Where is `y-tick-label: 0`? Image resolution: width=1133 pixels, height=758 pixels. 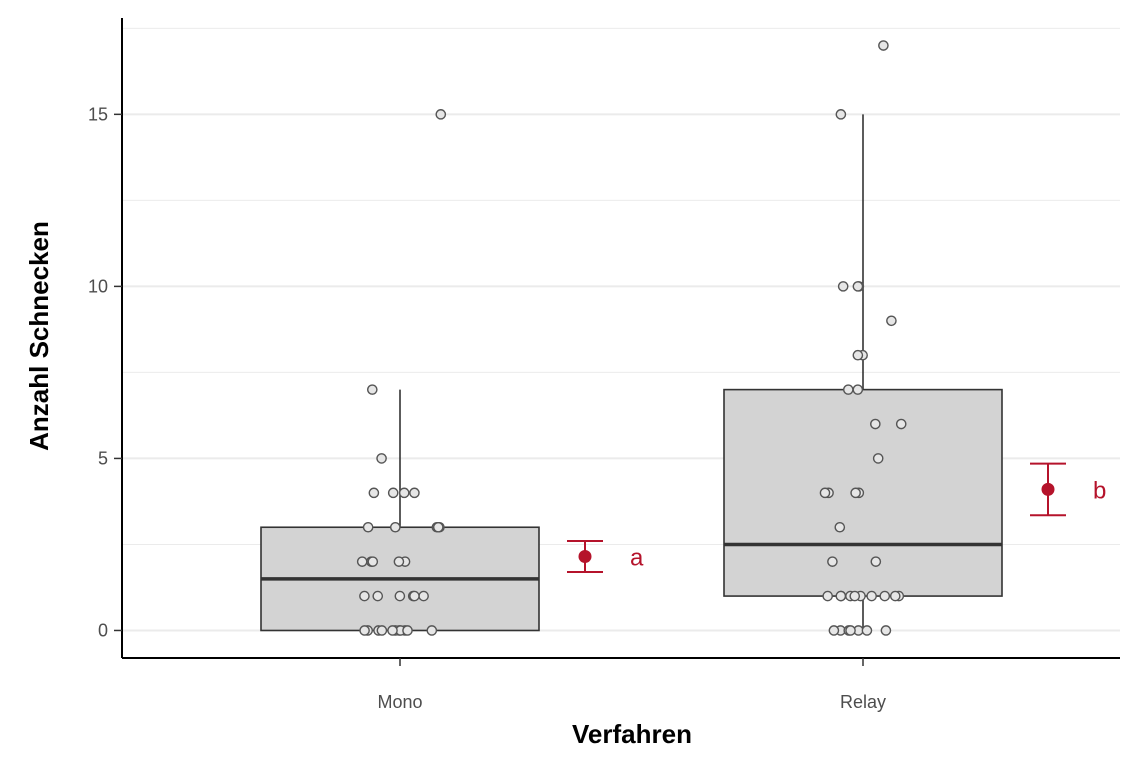 y-tick-label: 0 is located at coordinates (103, 630).